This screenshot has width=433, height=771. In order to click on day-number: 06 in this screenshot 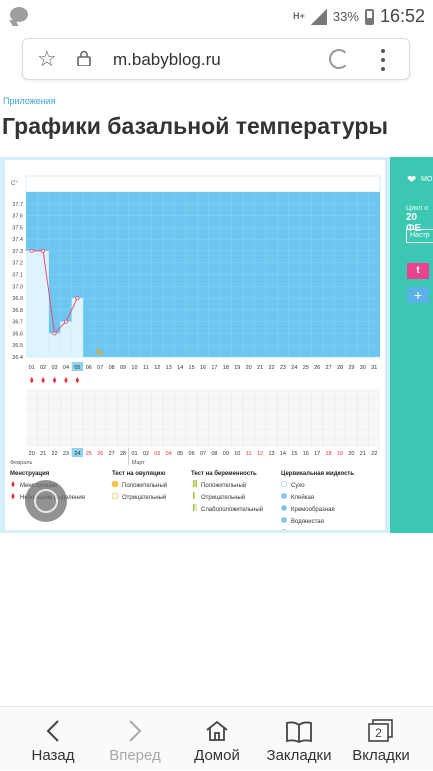, I will do `click(89, 368)`.